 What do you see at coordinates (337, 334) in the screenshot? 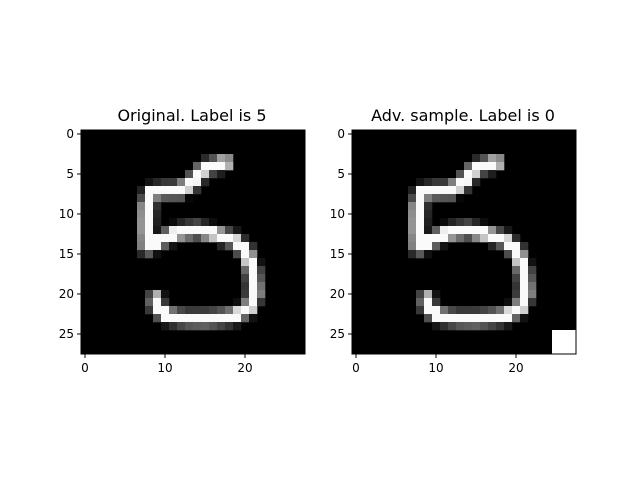
I see `y-tick-label: 25` at bounding box center [337, 334].